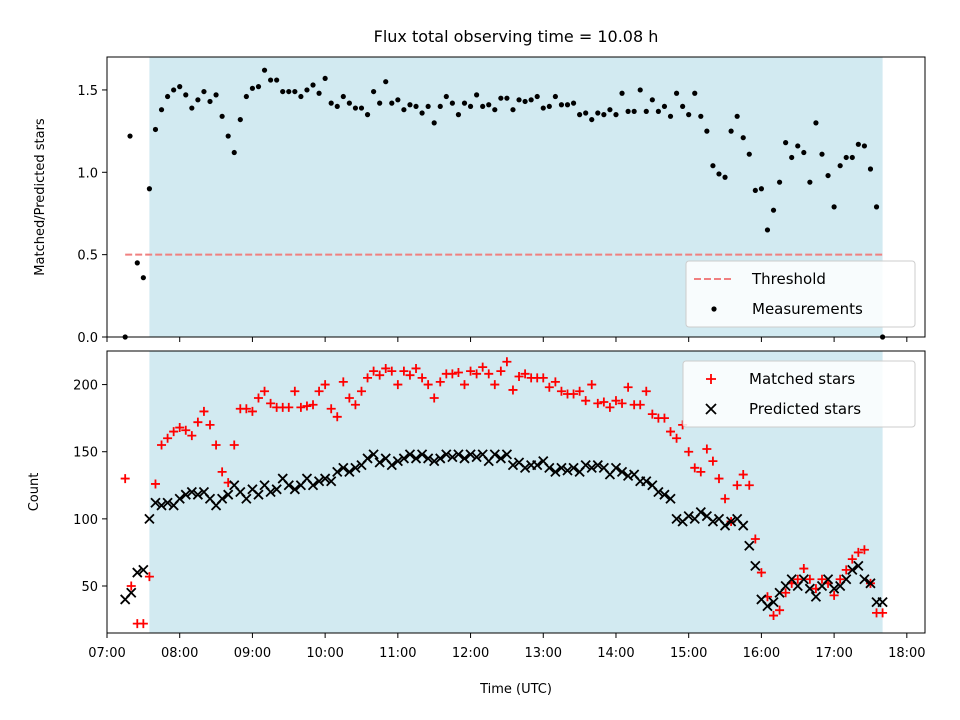  I want to click on legend-box, so click(799, 394).